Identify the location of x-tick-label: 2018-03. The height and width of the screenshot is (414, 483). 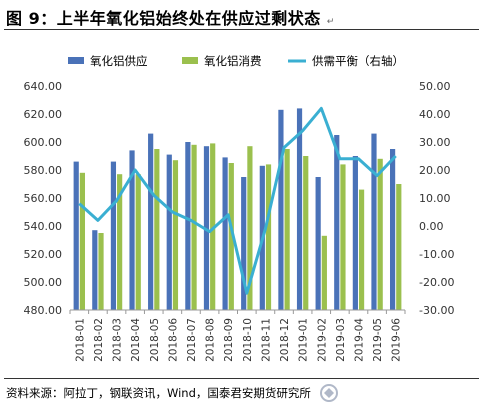
(118, 340).